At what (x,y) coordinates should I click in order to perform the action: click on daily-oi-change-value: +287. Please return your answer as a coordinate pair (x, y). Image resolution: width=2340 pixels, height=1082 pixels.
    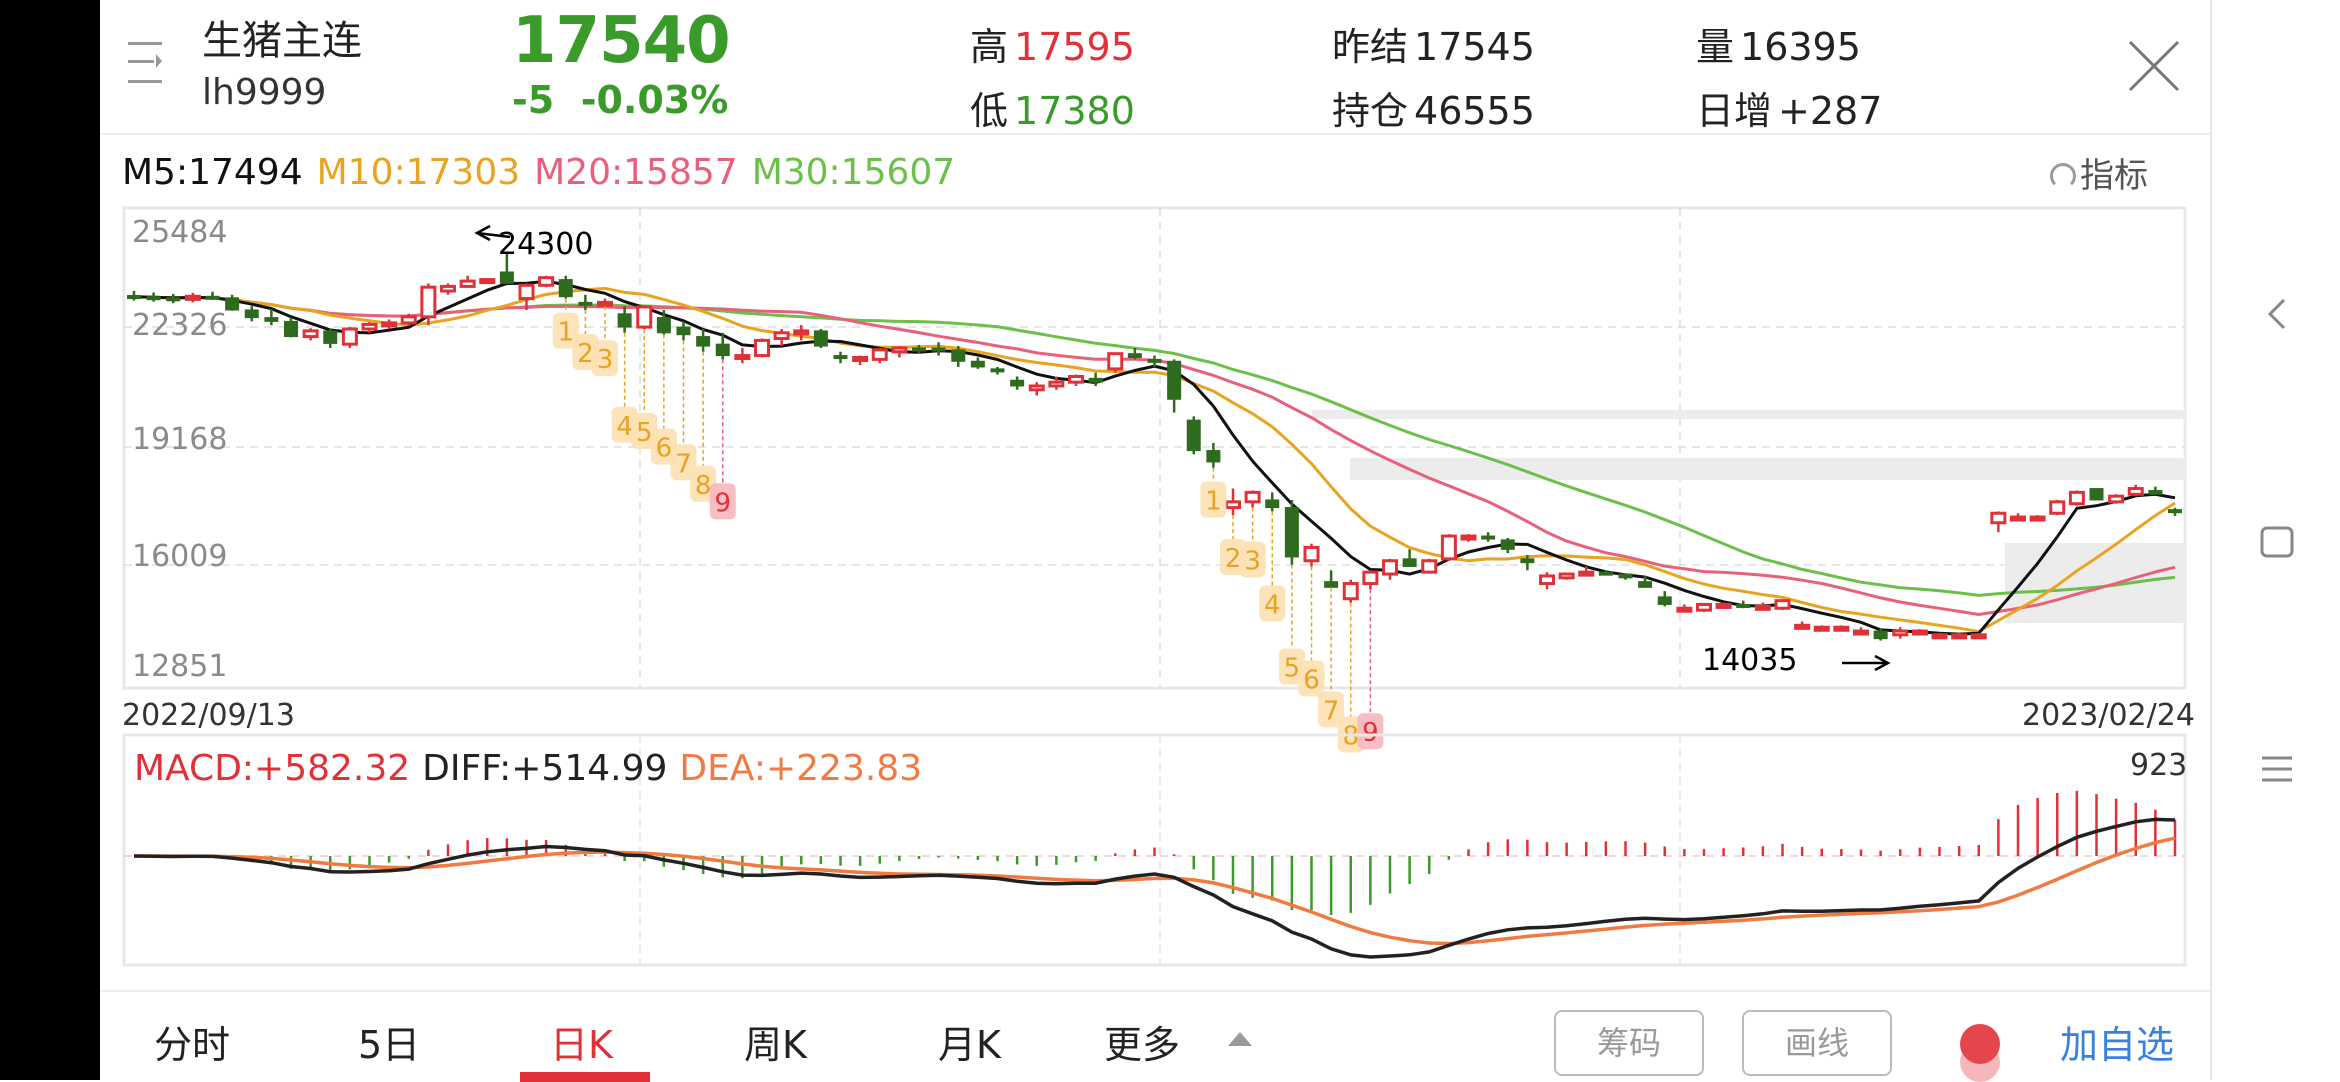
    Looking at the image, I should click on (1830, 111).